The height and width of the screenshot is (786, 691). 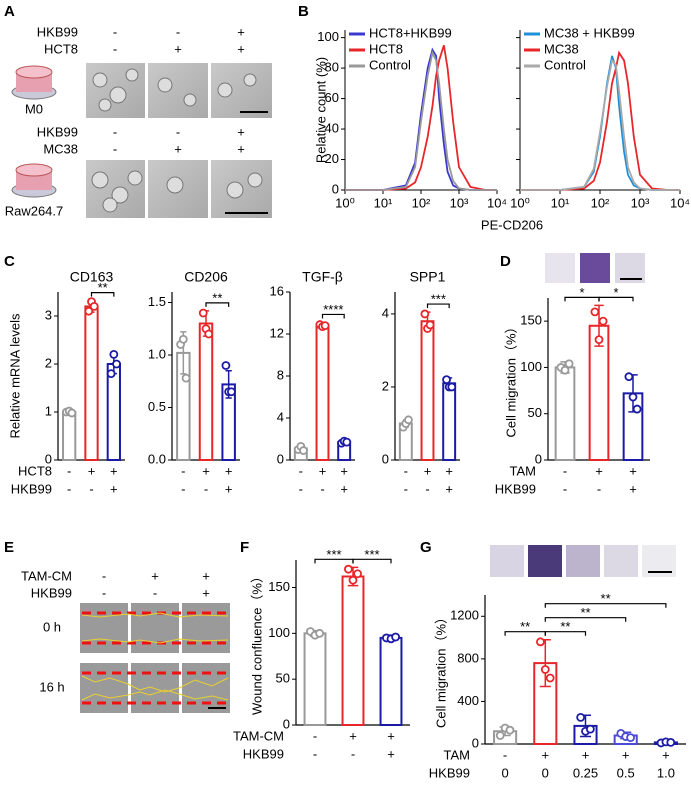 I want to click on y-axis-title: Relative mRNA levels, so click(x=14, y=375).